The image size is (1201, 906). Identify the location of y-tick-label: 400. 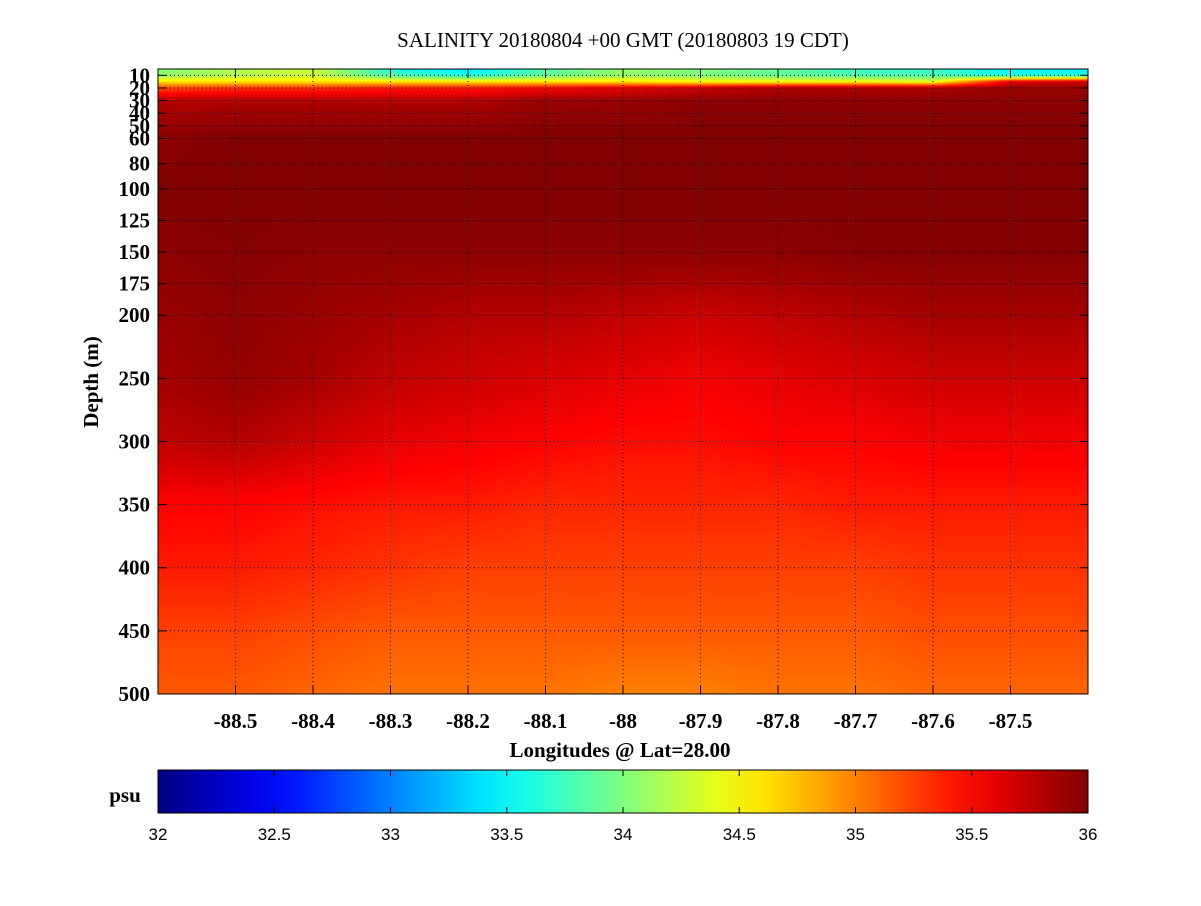
(135, 568).